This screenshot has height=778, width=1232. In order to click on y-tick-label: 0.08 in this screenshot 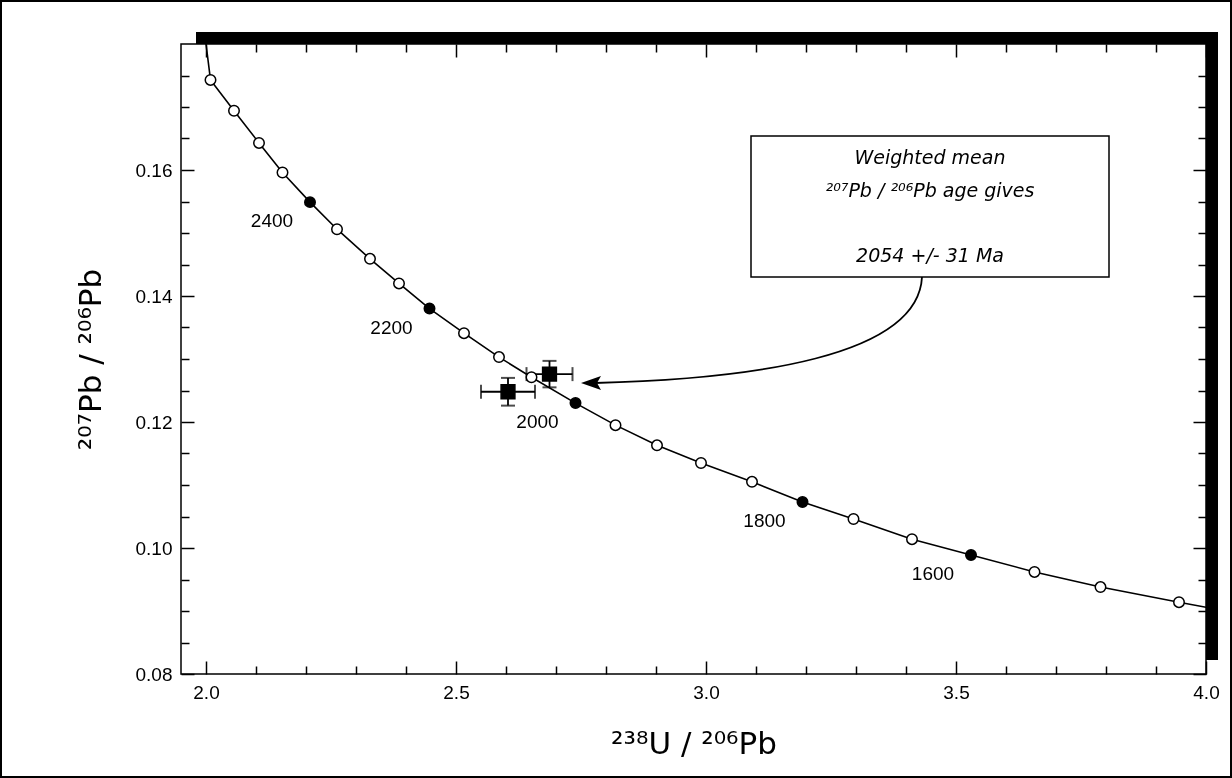, I will do `click(154, 674)`.